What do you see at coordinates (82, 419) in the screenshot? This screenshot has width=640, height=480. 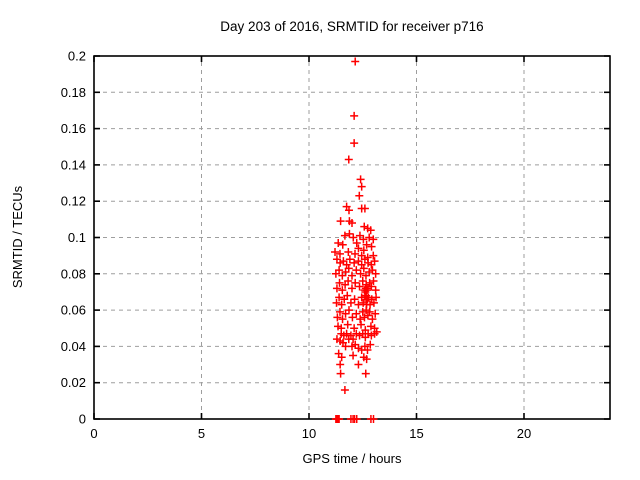 I see `y-tick-label: 0` at bounding box center [82, 419].